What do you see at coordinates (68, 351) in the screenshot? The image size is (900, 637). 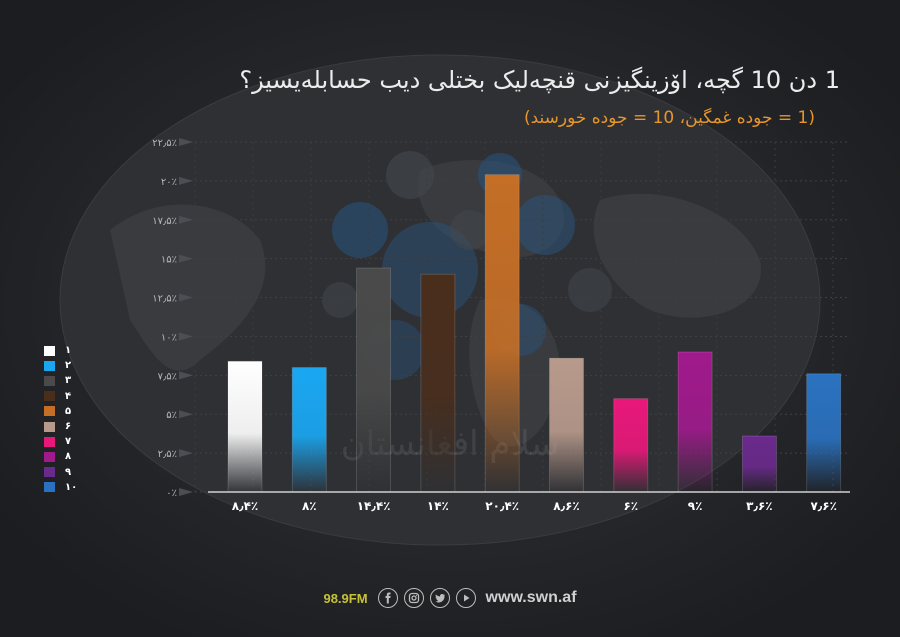 I see `legend-label: ۱` at bounding box center [68, 351].